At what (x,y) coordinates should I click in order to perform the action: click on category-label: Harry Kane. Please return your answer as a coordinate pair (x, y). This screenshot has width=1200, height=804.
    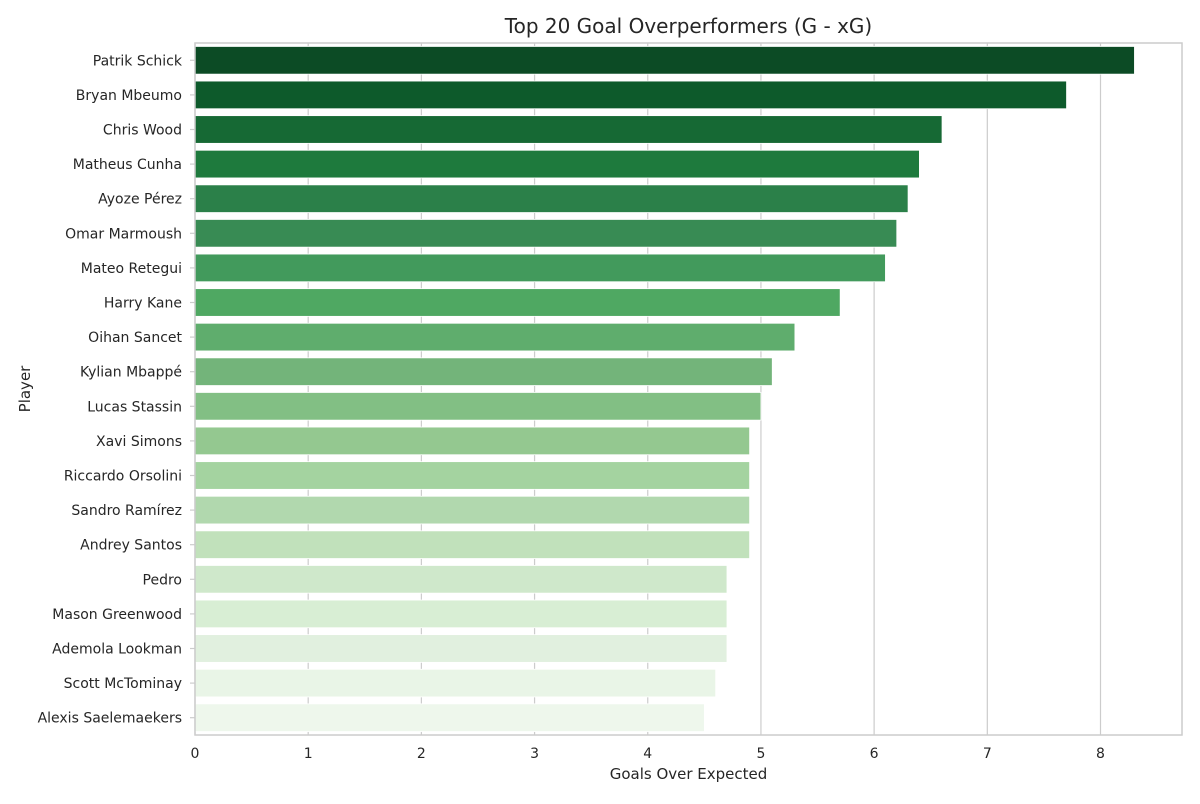
    Looking at the image, I should click on (143, 304).